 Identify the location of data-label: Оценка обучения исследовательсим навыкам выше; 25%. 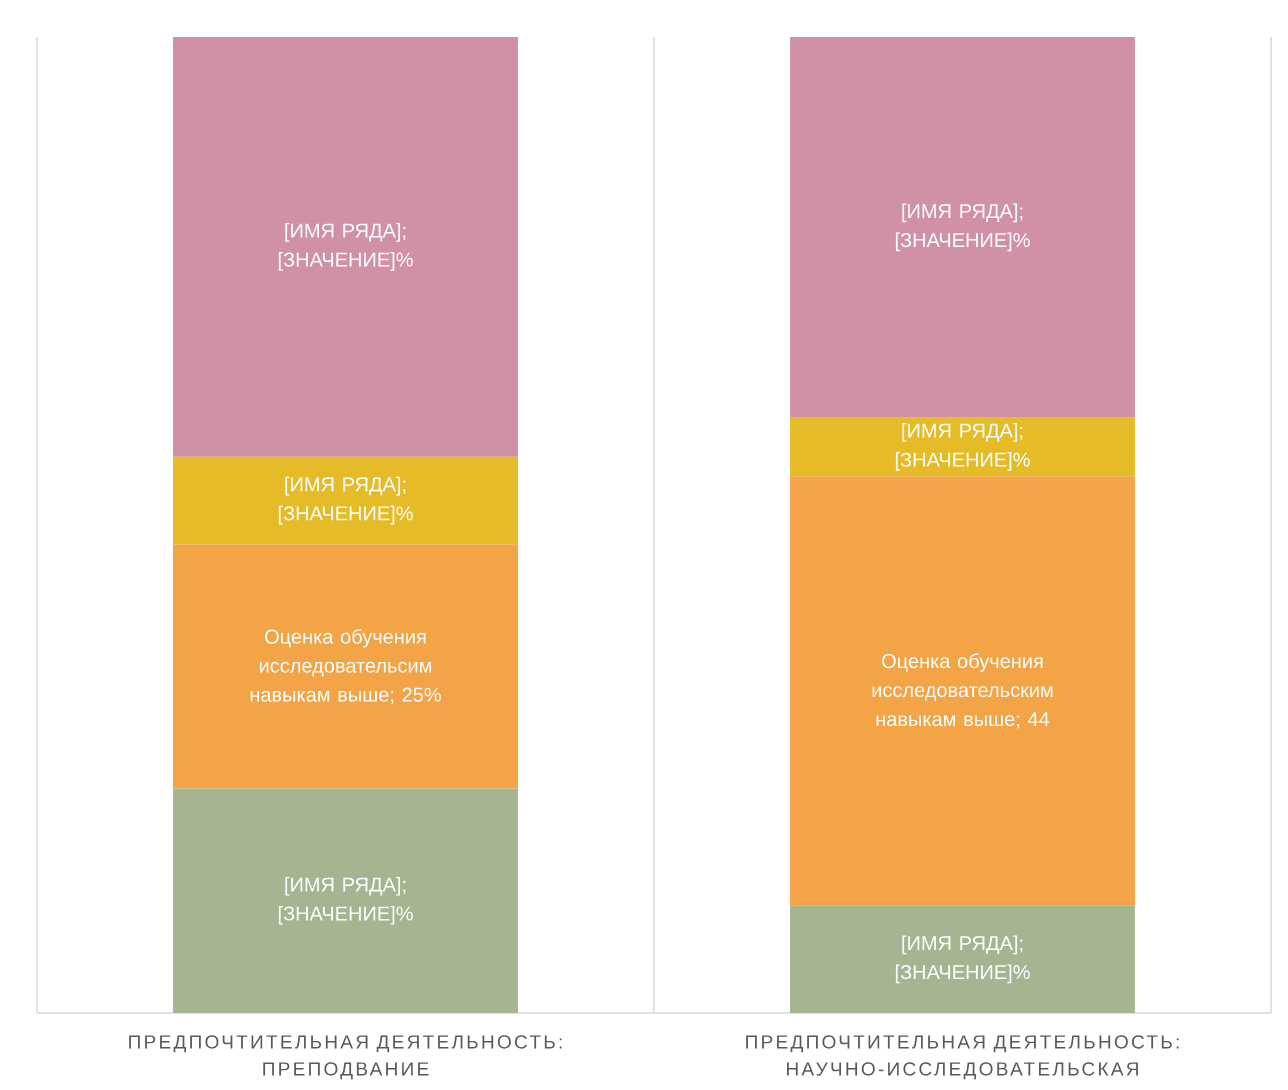
(345, 666).